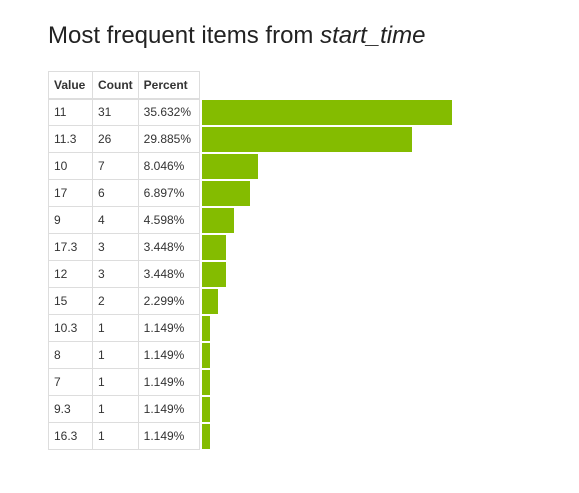 The height and width of the screenshot is (493, 579). I want to click on table-row: 10.3 1 1.149%, so click(124, 328).